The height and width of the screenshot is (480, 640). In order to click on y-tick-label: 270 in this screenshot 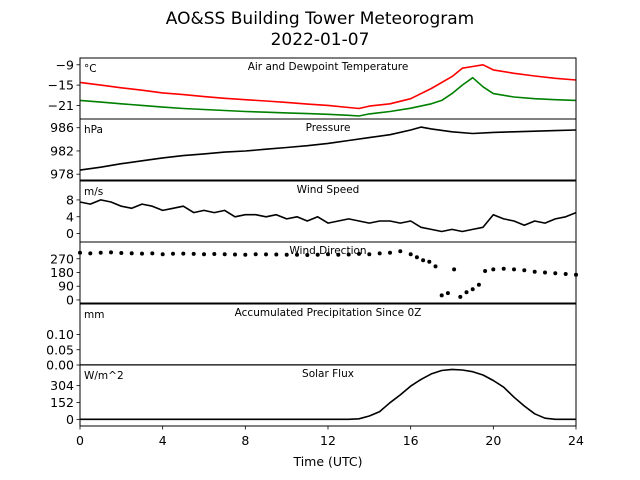, I will do `click(62, 258)`.